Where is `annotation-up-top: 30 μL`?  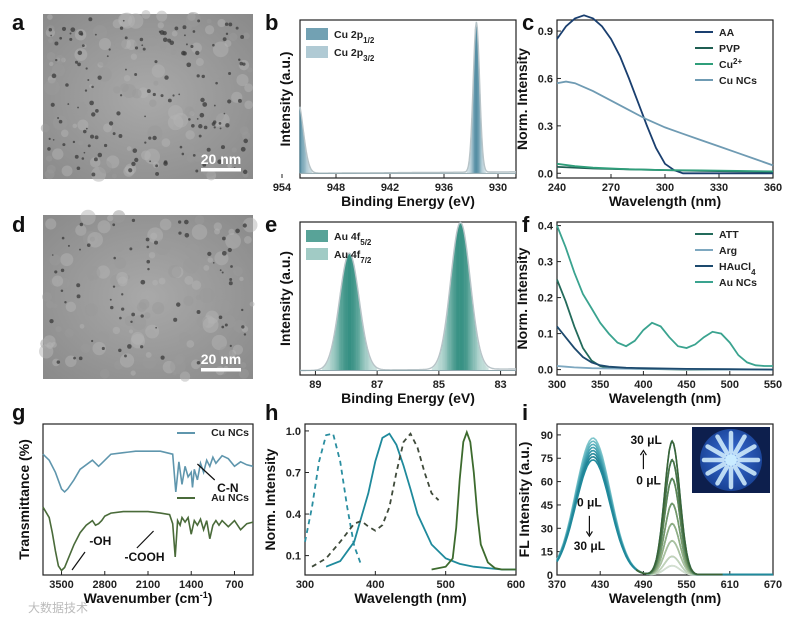
annotation-up-top: 30 μL is located at coordinates (645, 440).